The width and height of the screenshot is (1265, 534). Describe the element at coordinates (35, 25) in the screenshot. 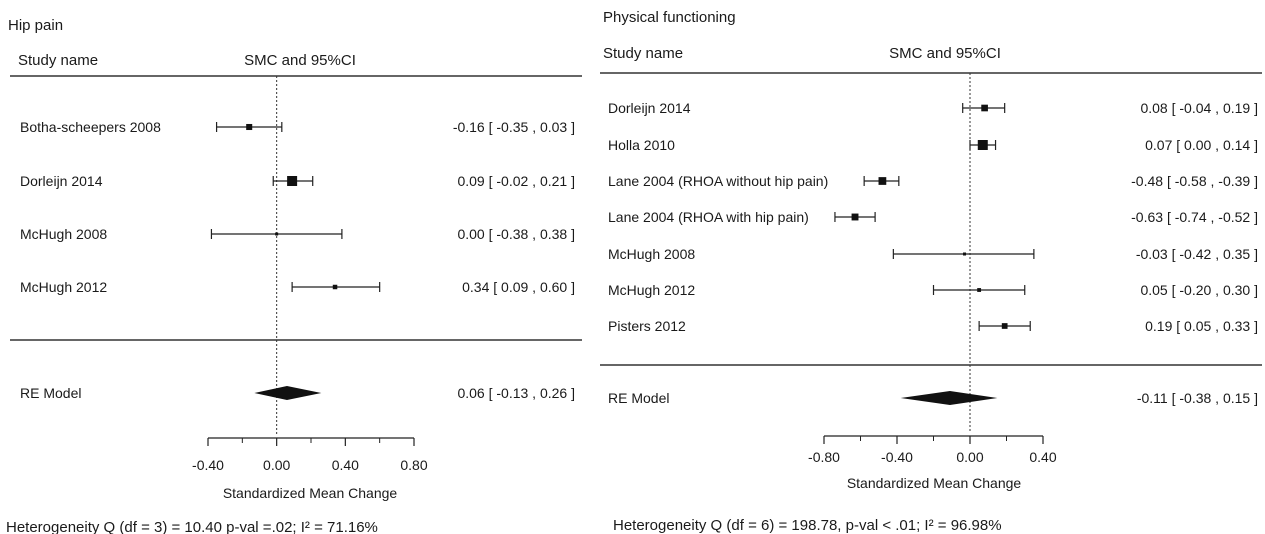

I see `panel-title: Hip pain` at that location.